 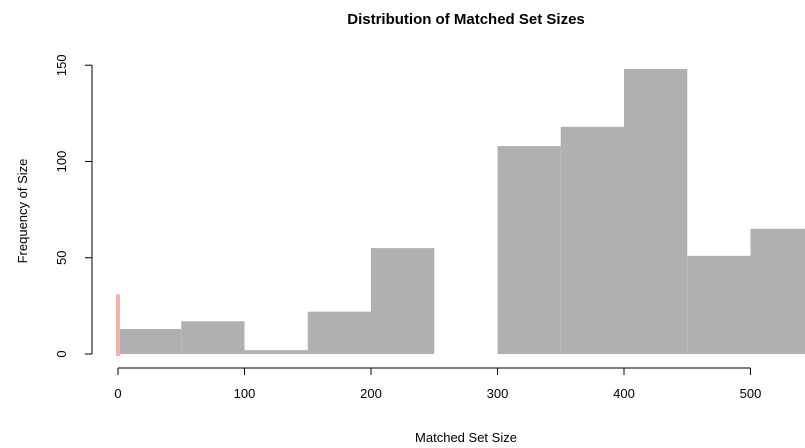 What do you see at coordinates (466, 19) in the screenshot?
I see `chart-title: Distribution of Matched Set Sizes` at bounding box center [466, 19].